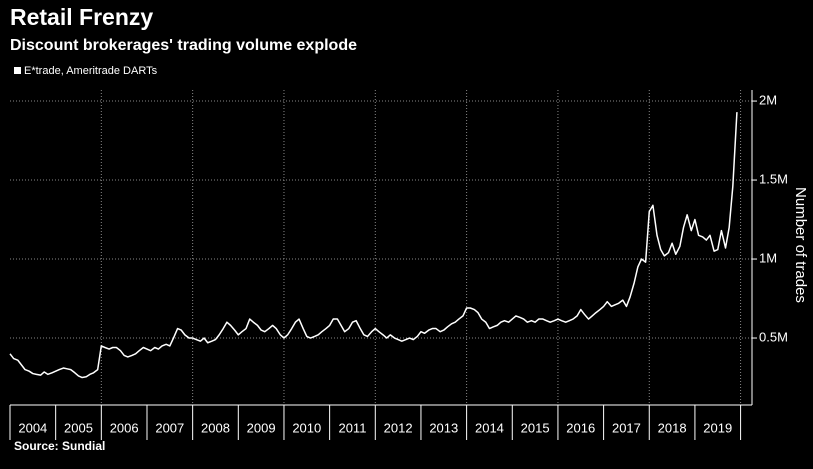 The width and height of the screenshot is (813, 469). I want to click on x-tick-label: 2017, so click(626, 427).